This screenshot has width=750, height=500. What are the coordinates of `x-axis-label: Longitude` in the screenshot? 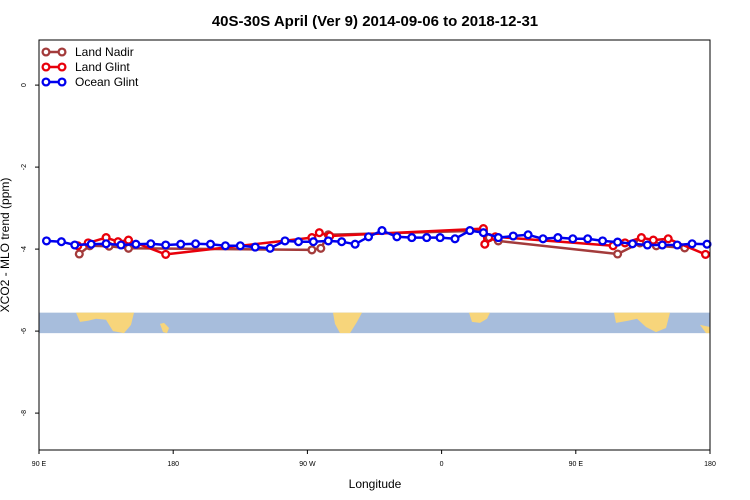 It's located at (375, 484).